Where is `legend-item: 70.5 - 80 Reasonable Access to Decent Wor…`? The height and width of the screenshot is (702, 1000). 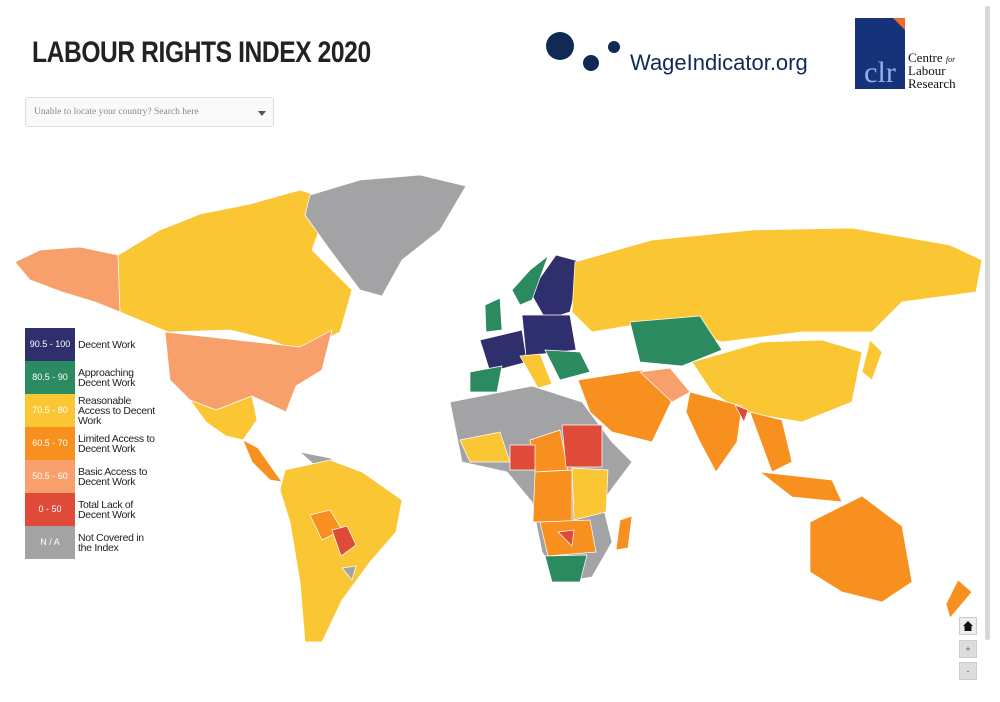
legend-item: 70.5 - 80 Reasonable Access to Decent Wor… is located at coordinates (125, 410).